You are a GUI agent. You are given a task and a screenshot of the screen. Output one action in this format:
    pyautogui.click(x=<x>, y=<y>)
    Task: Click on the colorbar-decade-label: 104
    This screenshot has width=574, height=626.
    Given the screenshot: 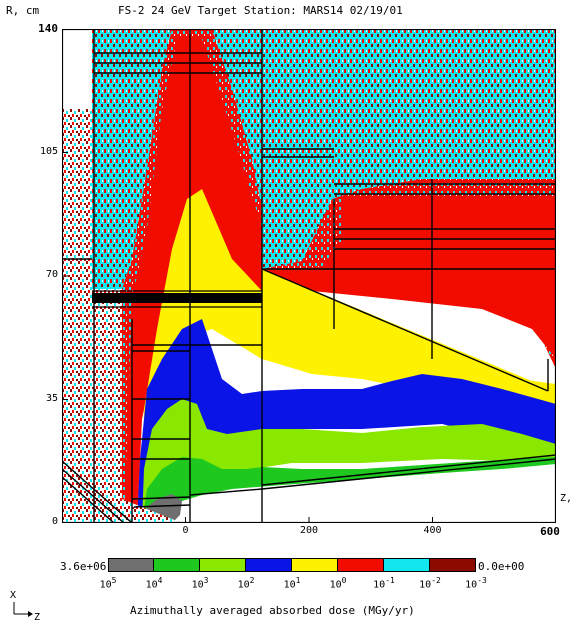 What is the action you would take?
    pyautogui.click(x=154, y=583)
    